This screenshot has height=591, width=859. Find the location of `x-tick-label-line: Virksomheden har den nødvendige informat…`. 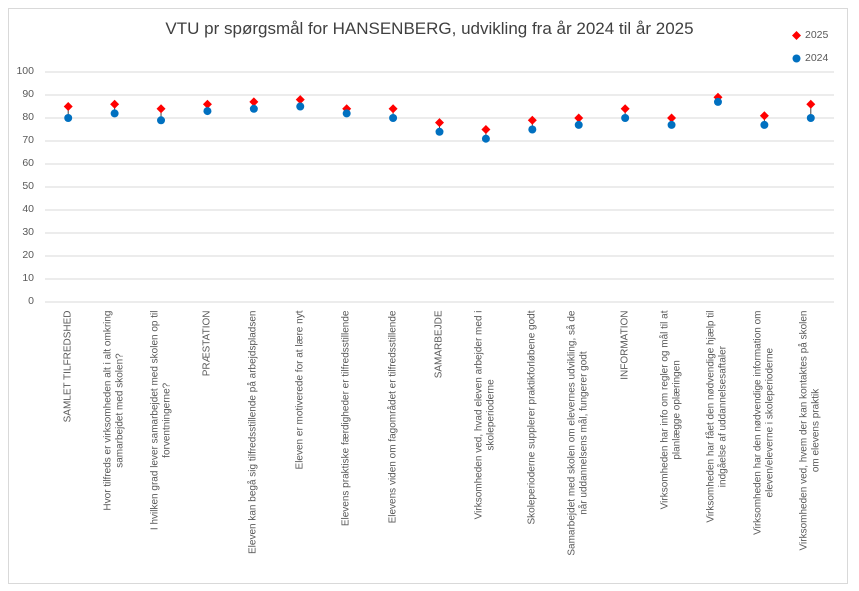

x-tick-label-line: Virksomheden har den nødvendige informat… is located at coordinates (758, 422).